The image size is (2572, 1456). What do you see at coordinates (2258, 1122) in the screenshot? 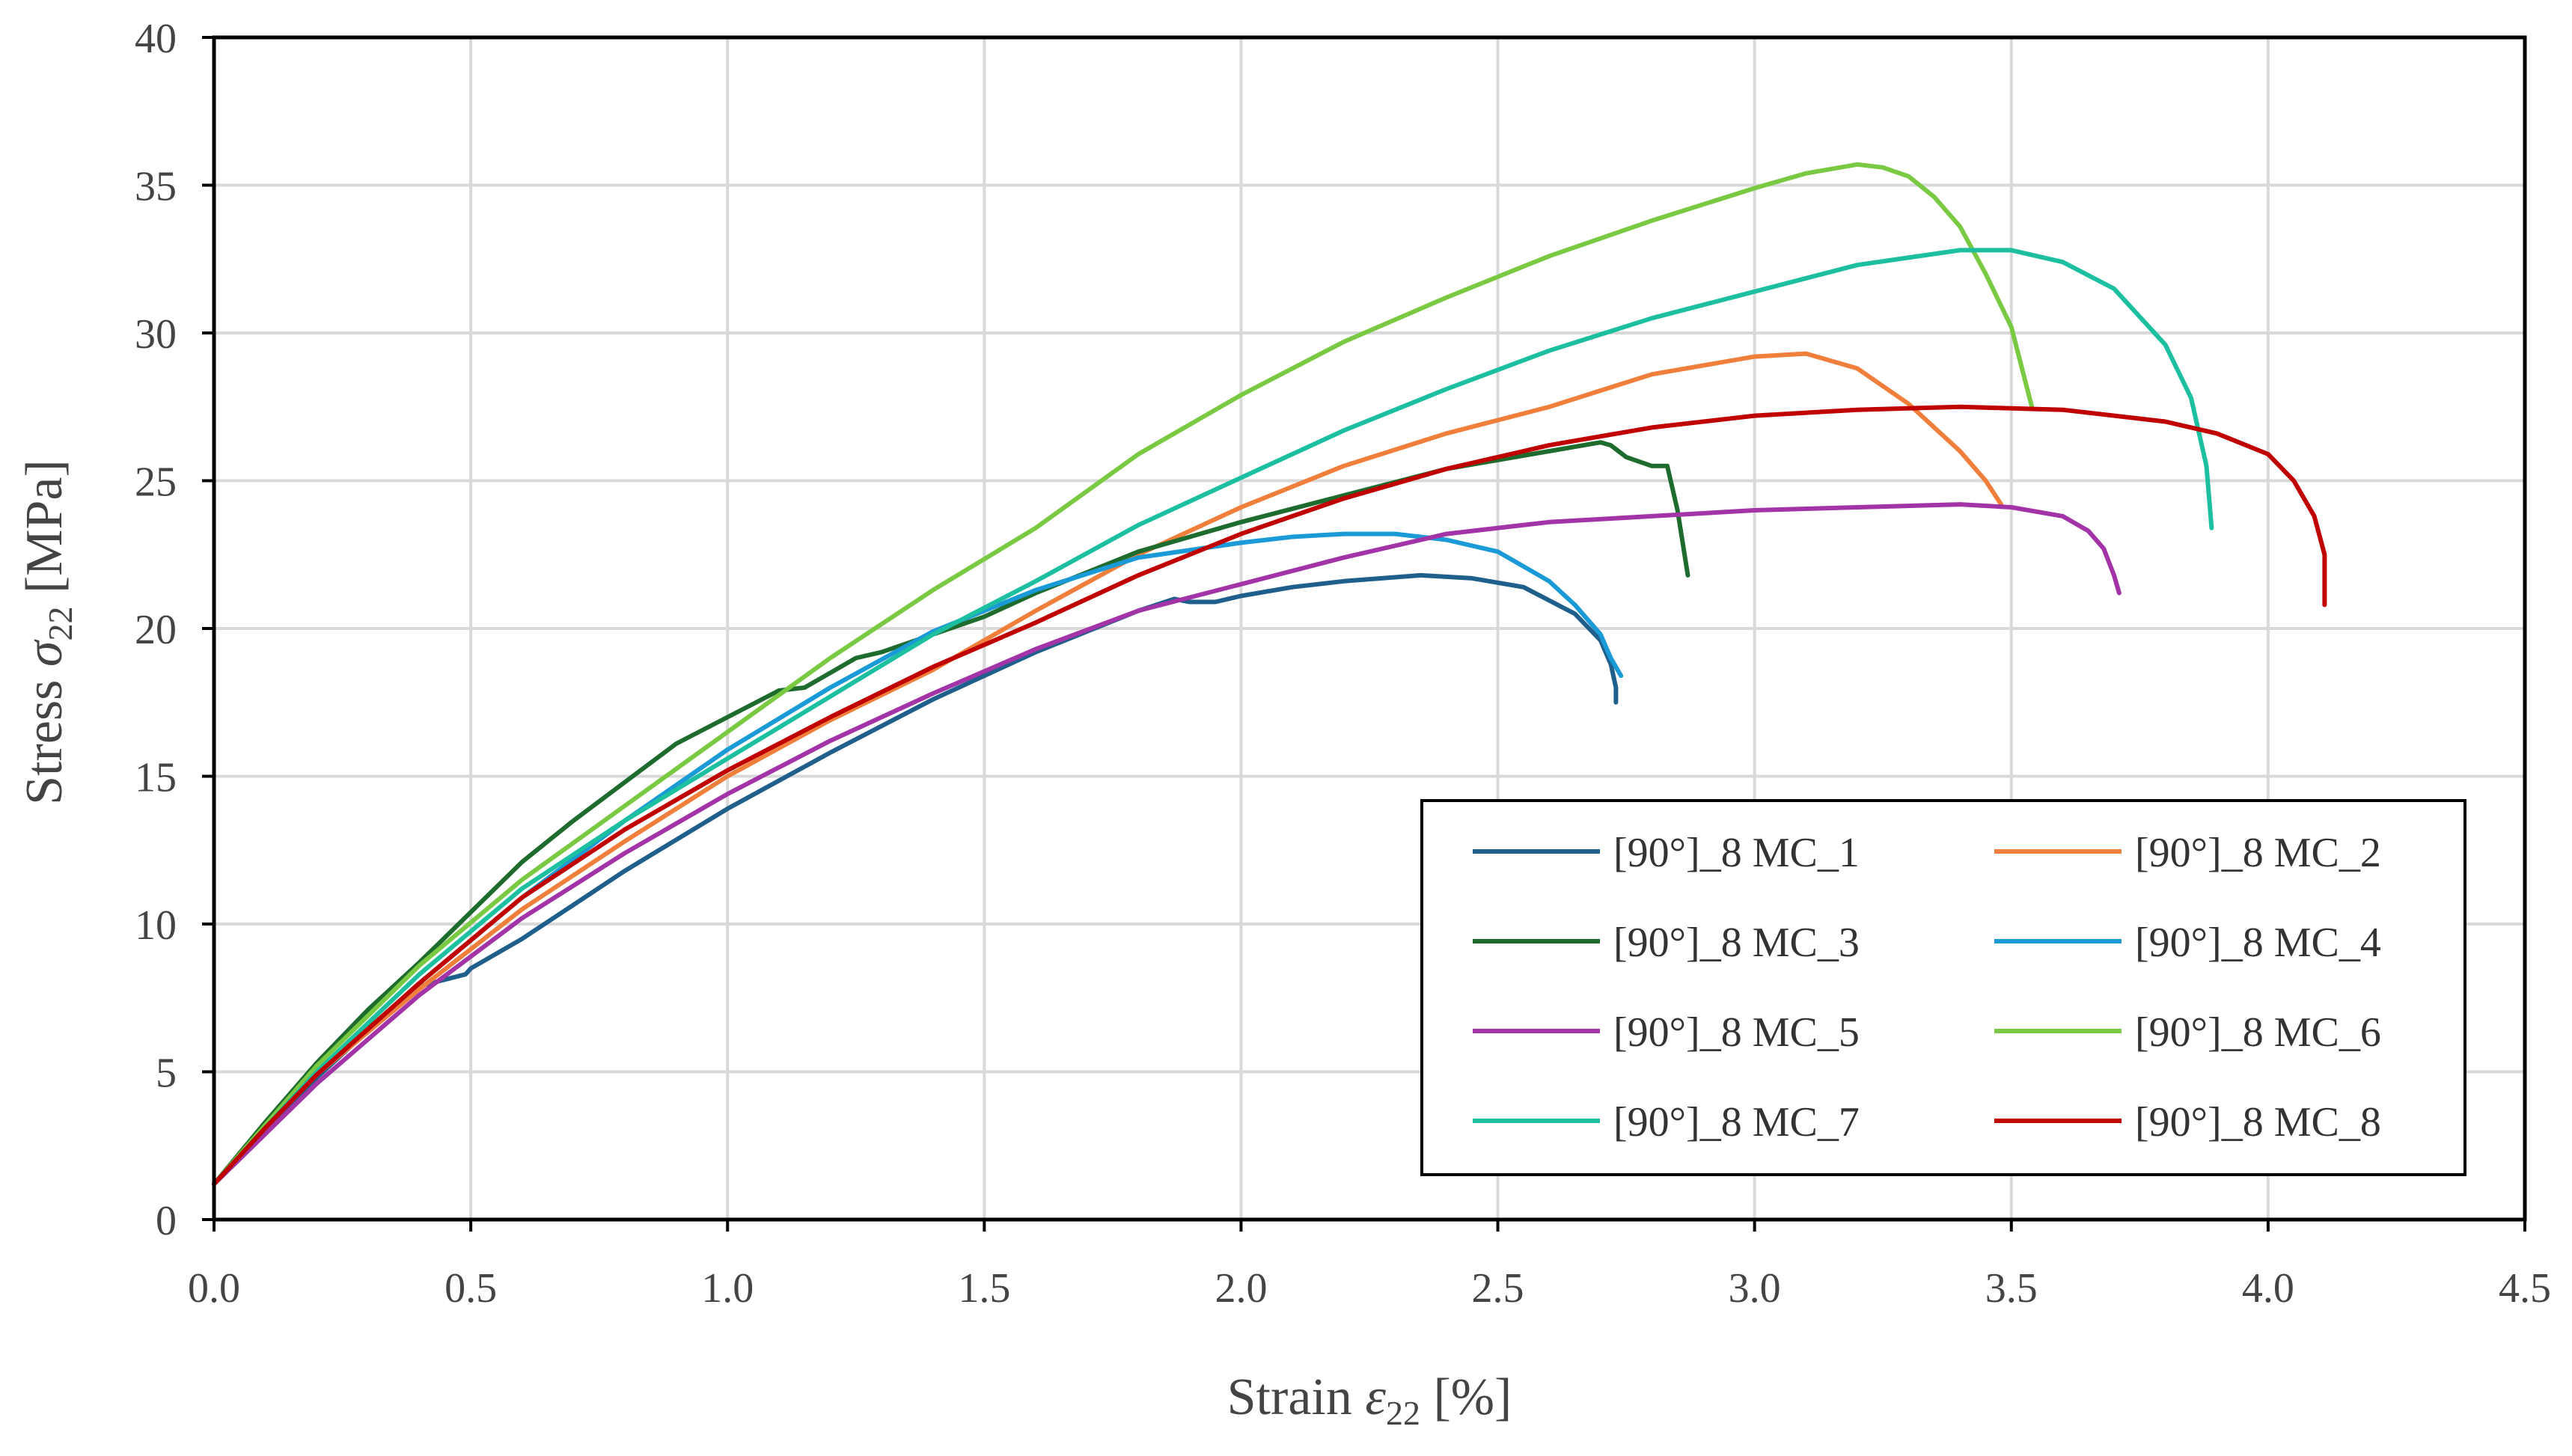
I see `legend-label-8: [90°]_8 MC_8` at bounding box center [2258, 1122].